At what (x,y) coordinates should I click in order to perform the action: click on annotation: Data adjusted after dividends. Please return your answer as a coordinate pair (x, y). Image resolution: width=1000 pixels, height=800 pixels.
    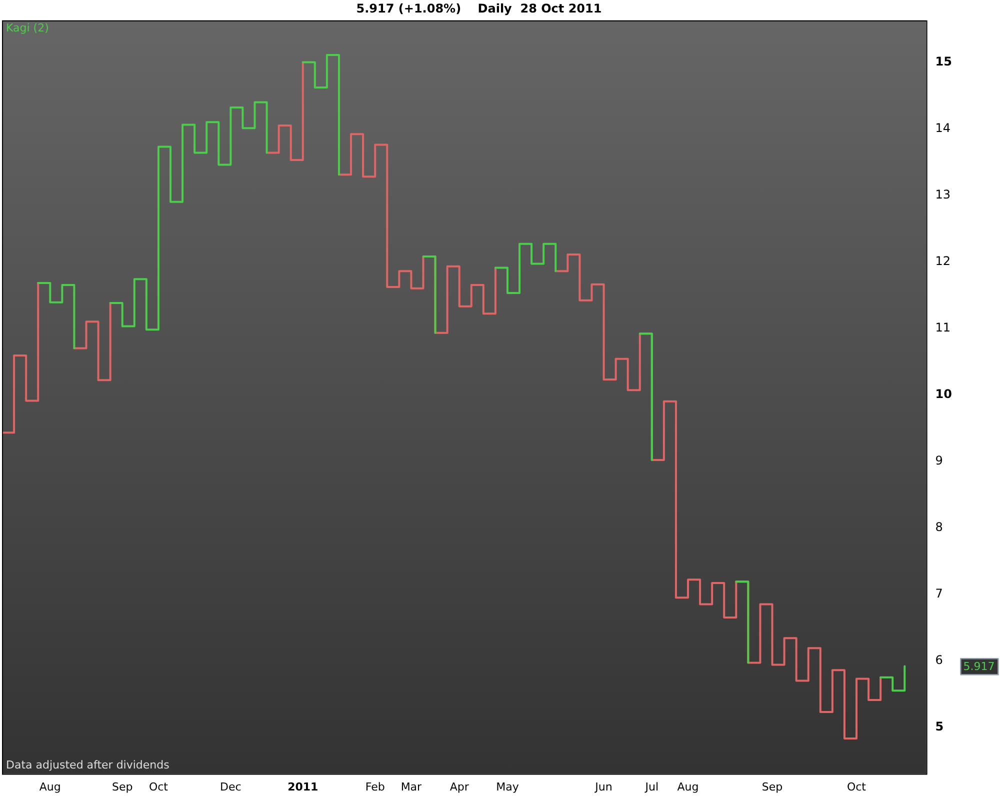
    Looking at the image, I should click on (88, 765).